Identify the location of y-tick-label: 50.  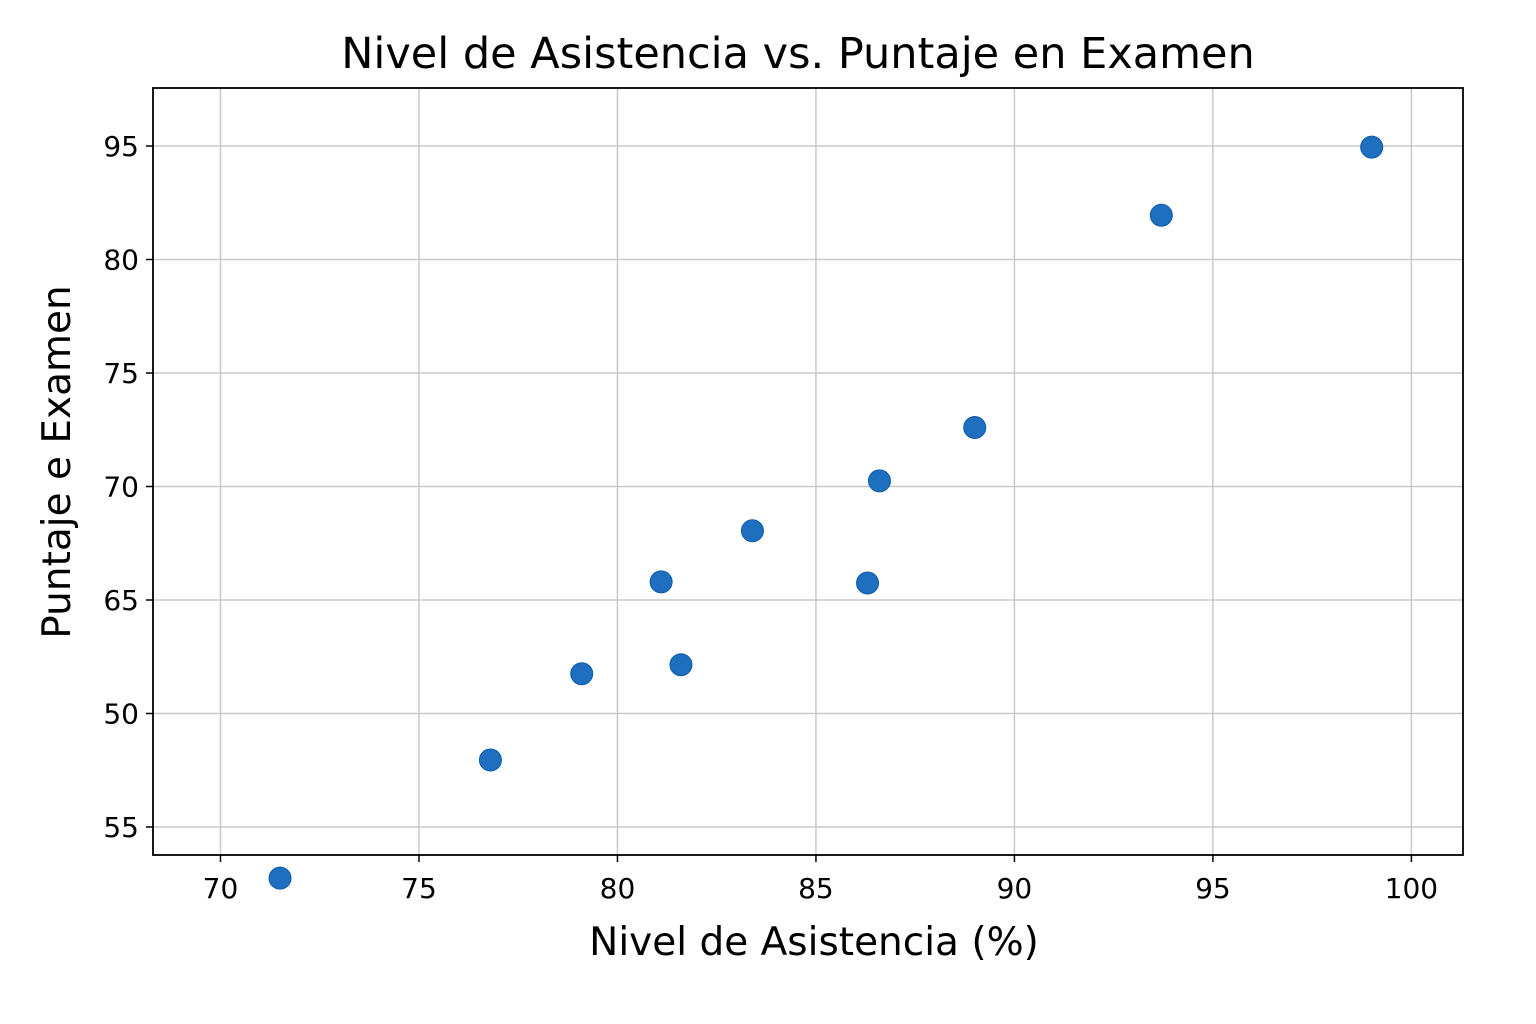
(121, 714).